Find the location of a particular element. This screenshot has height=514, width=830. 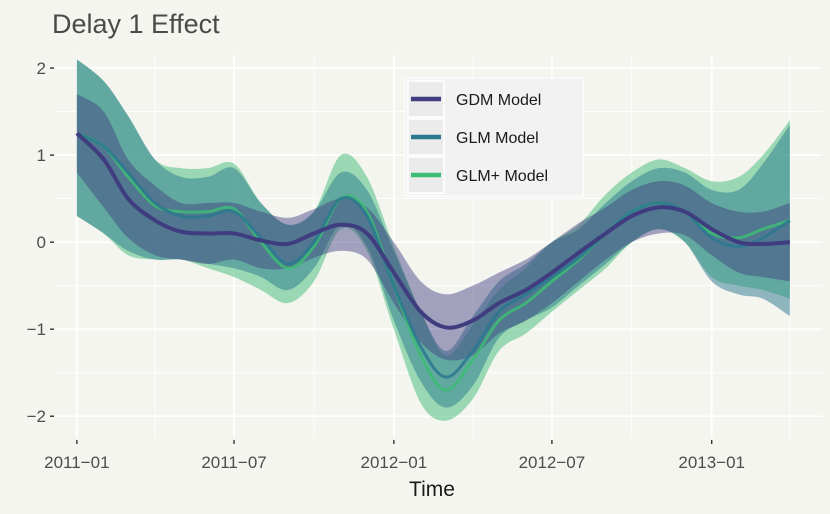

y-axis: 2 1 0 −1 −2 is located at coordinates (40, 242).